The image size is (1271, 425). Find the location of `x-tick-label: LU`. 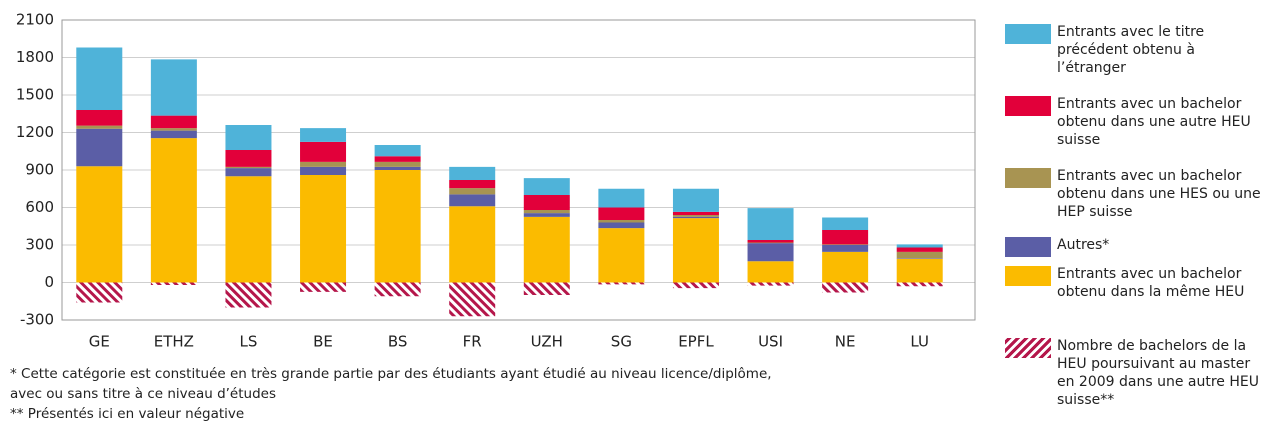

x-tick-label: LU is located at coordinates (919, 342).